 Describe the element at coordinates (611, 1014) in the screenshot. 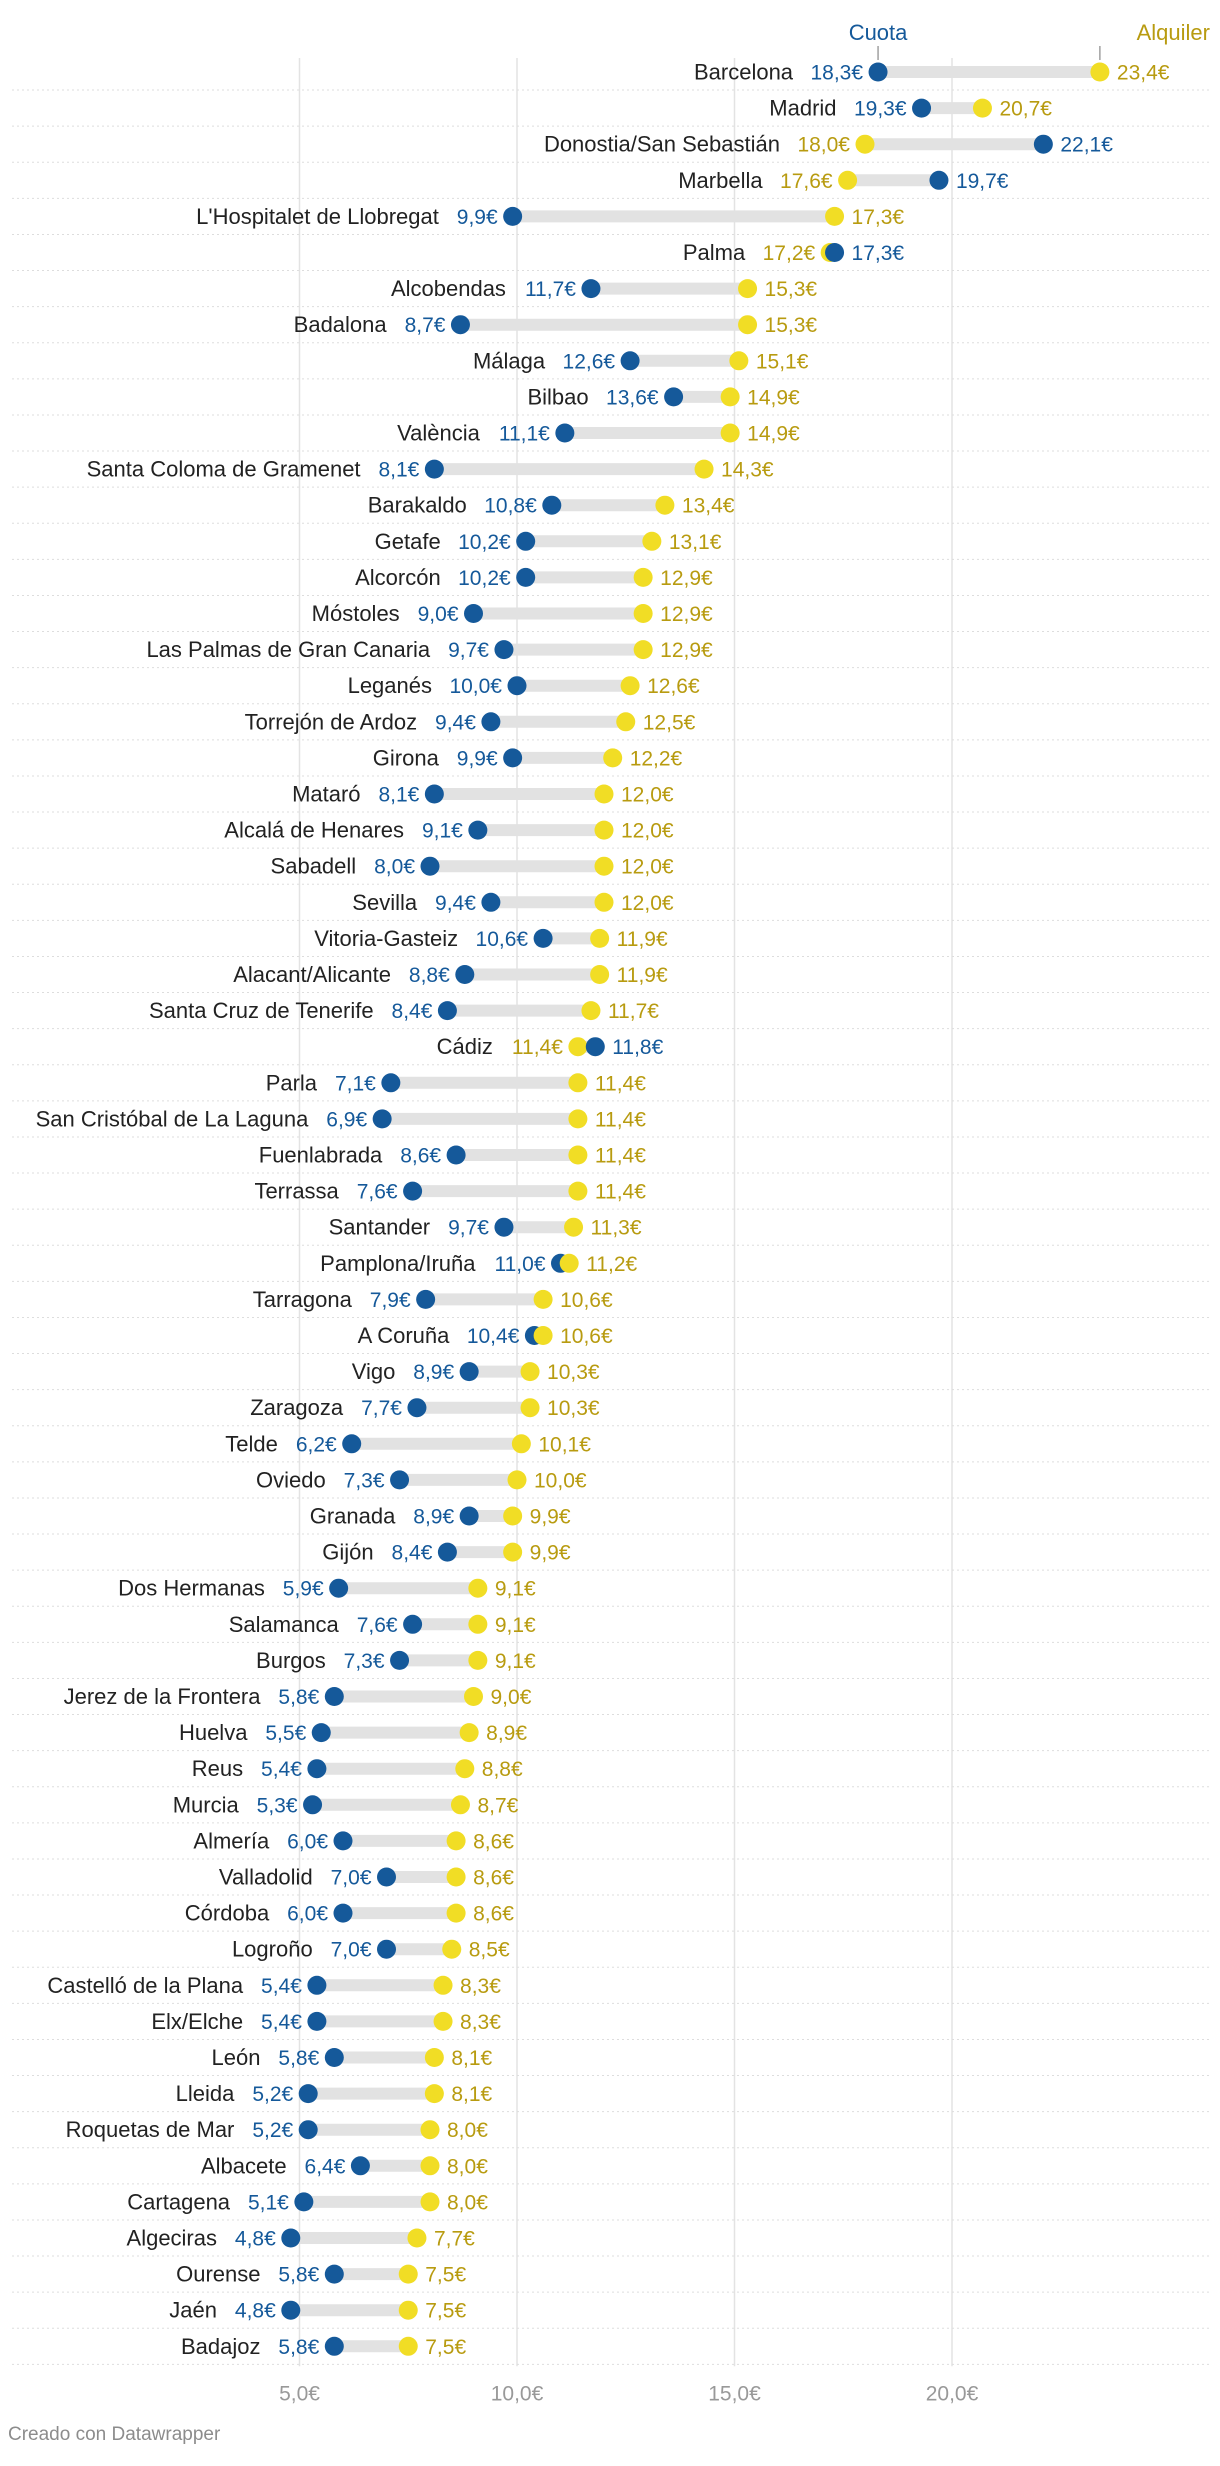

I see `row-26: 8,4€ 11,7€ Santa Cruz de Tenerife` at that location.